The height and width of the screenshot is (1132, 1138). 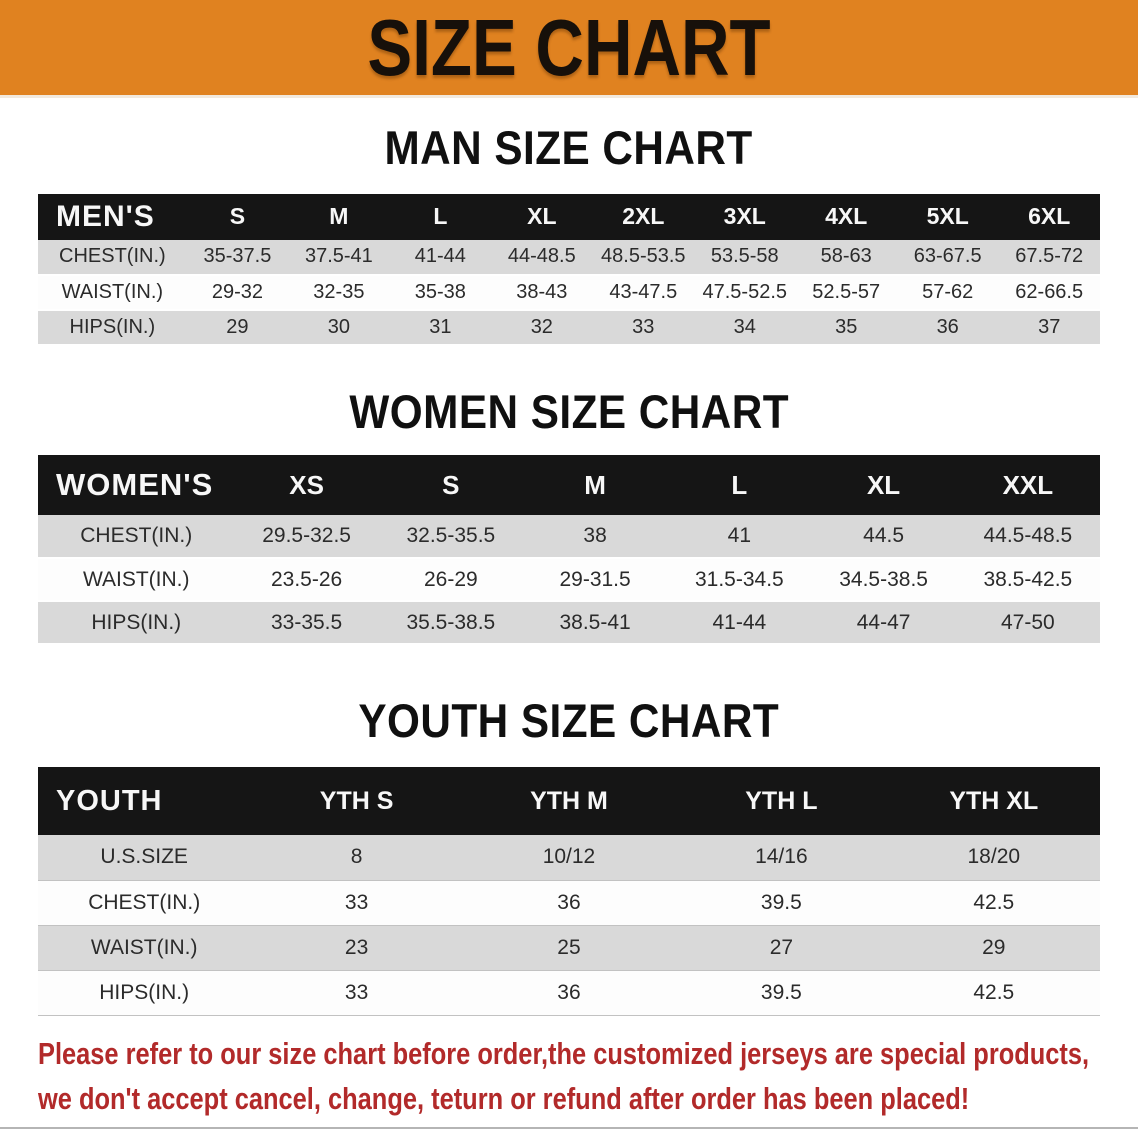 I want to click on table-row: U.S.SIZE 8 10/12 14/16 18/20, so click(x=569, y=858).